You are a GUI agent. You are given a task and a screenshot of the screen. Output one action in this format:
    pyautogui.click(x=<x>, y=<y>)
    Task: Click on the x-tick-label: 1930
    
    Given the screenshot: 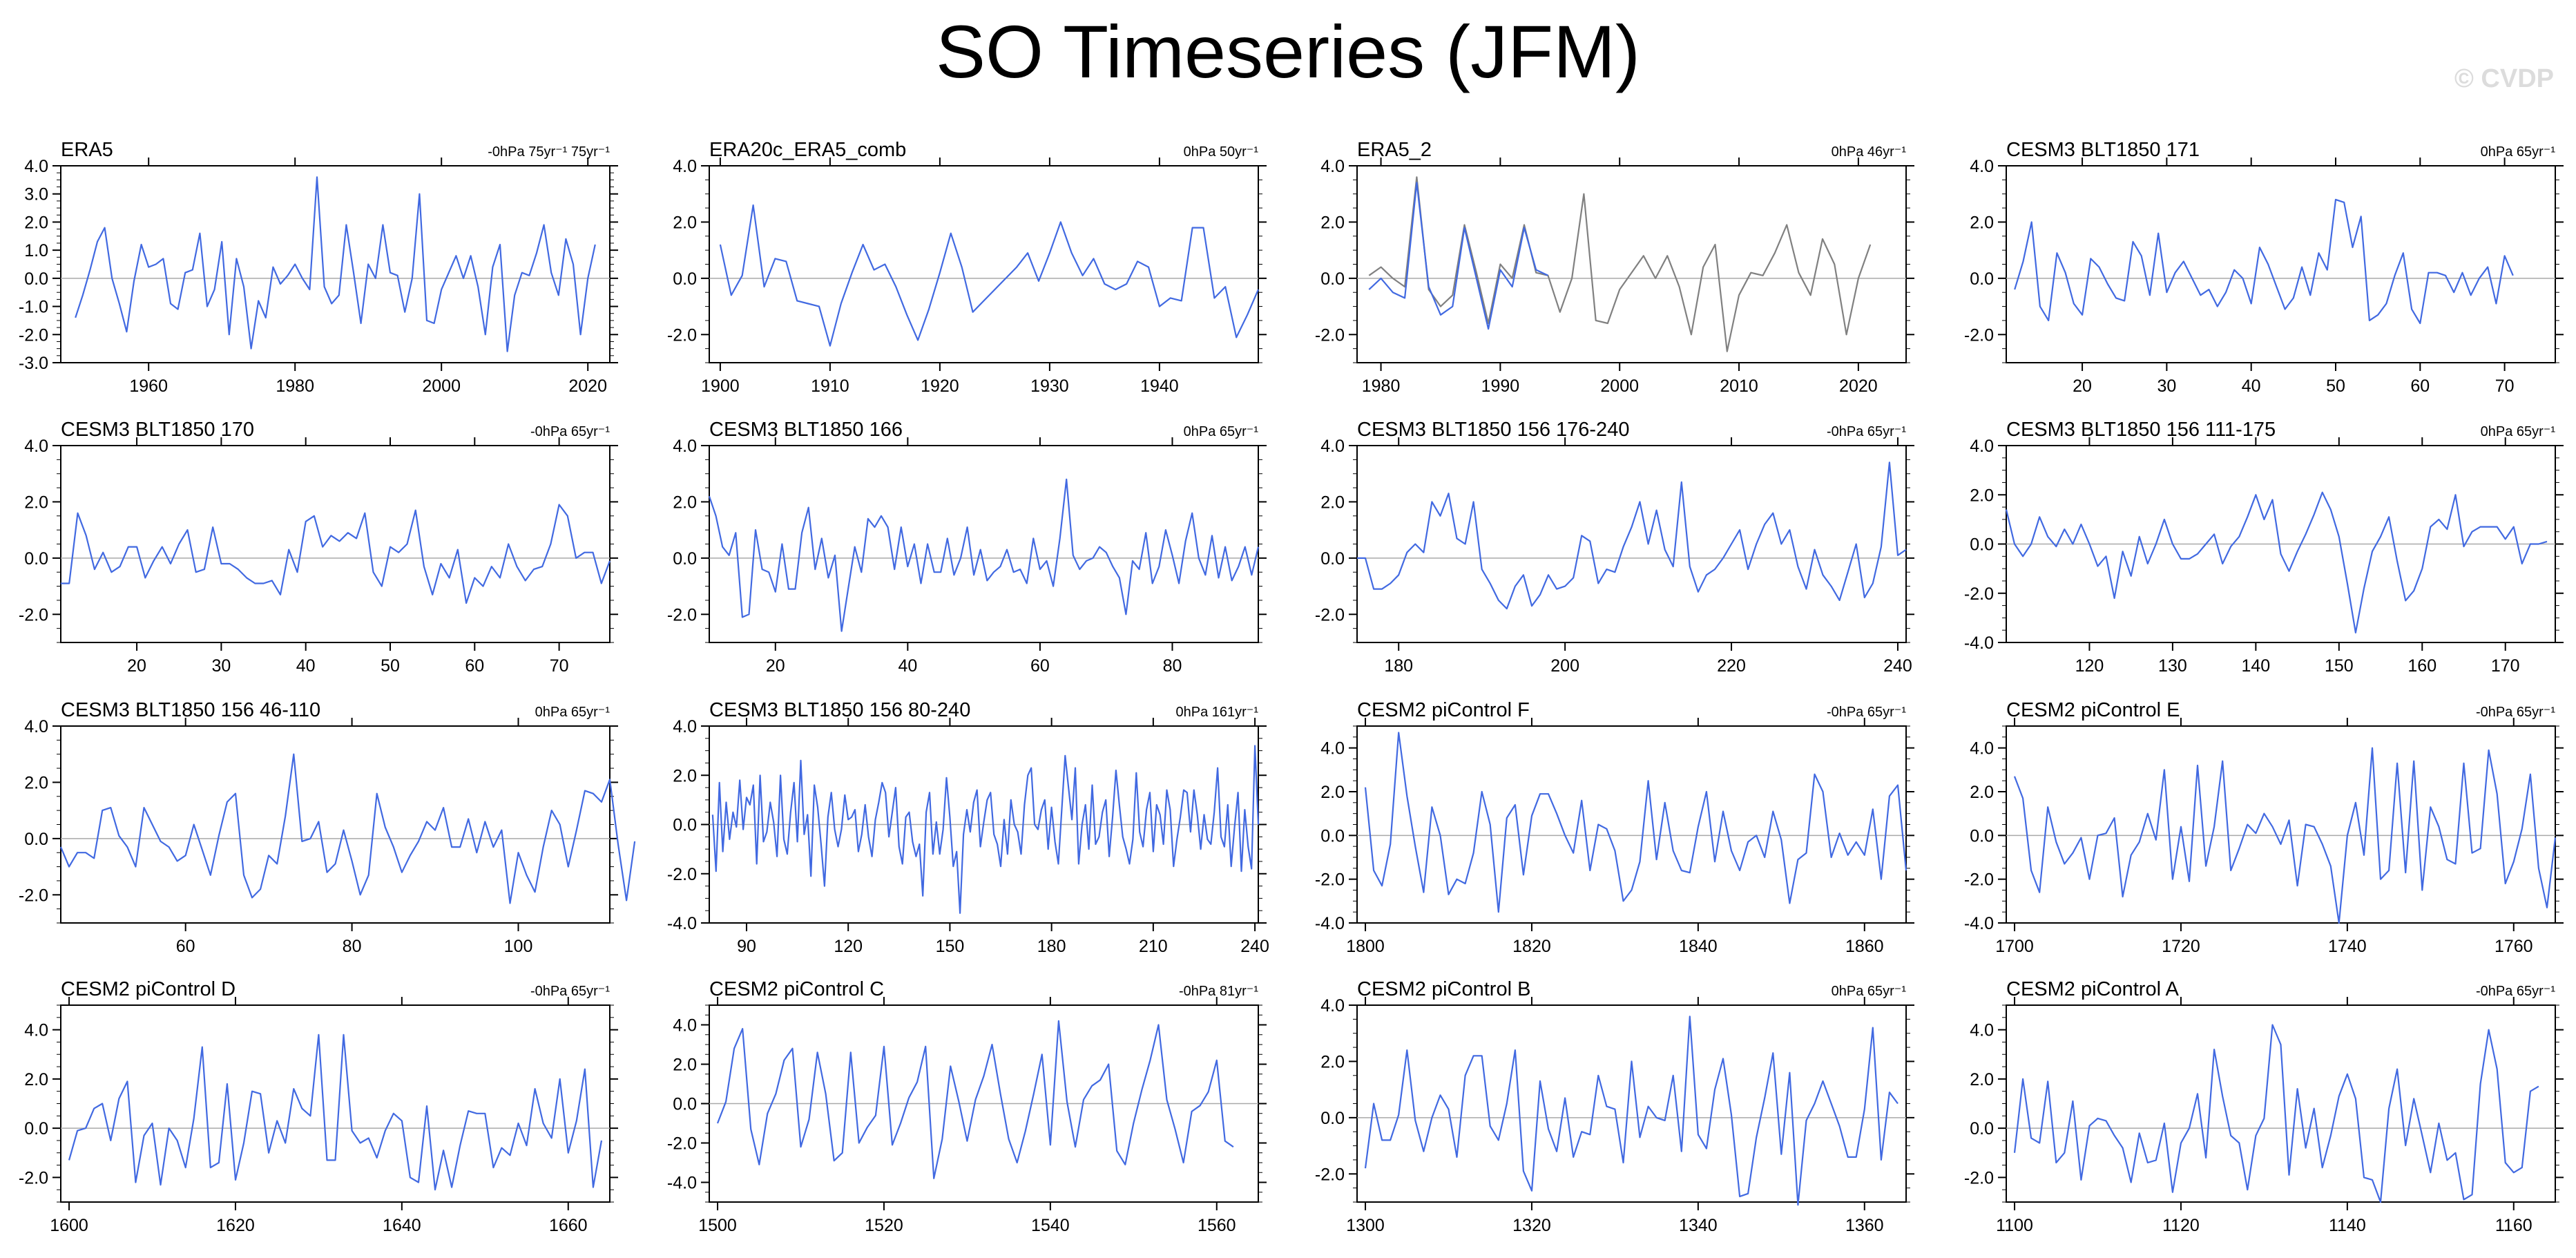 What is the action you would take?
    pyautogui.click(x=1049, y=386)
    